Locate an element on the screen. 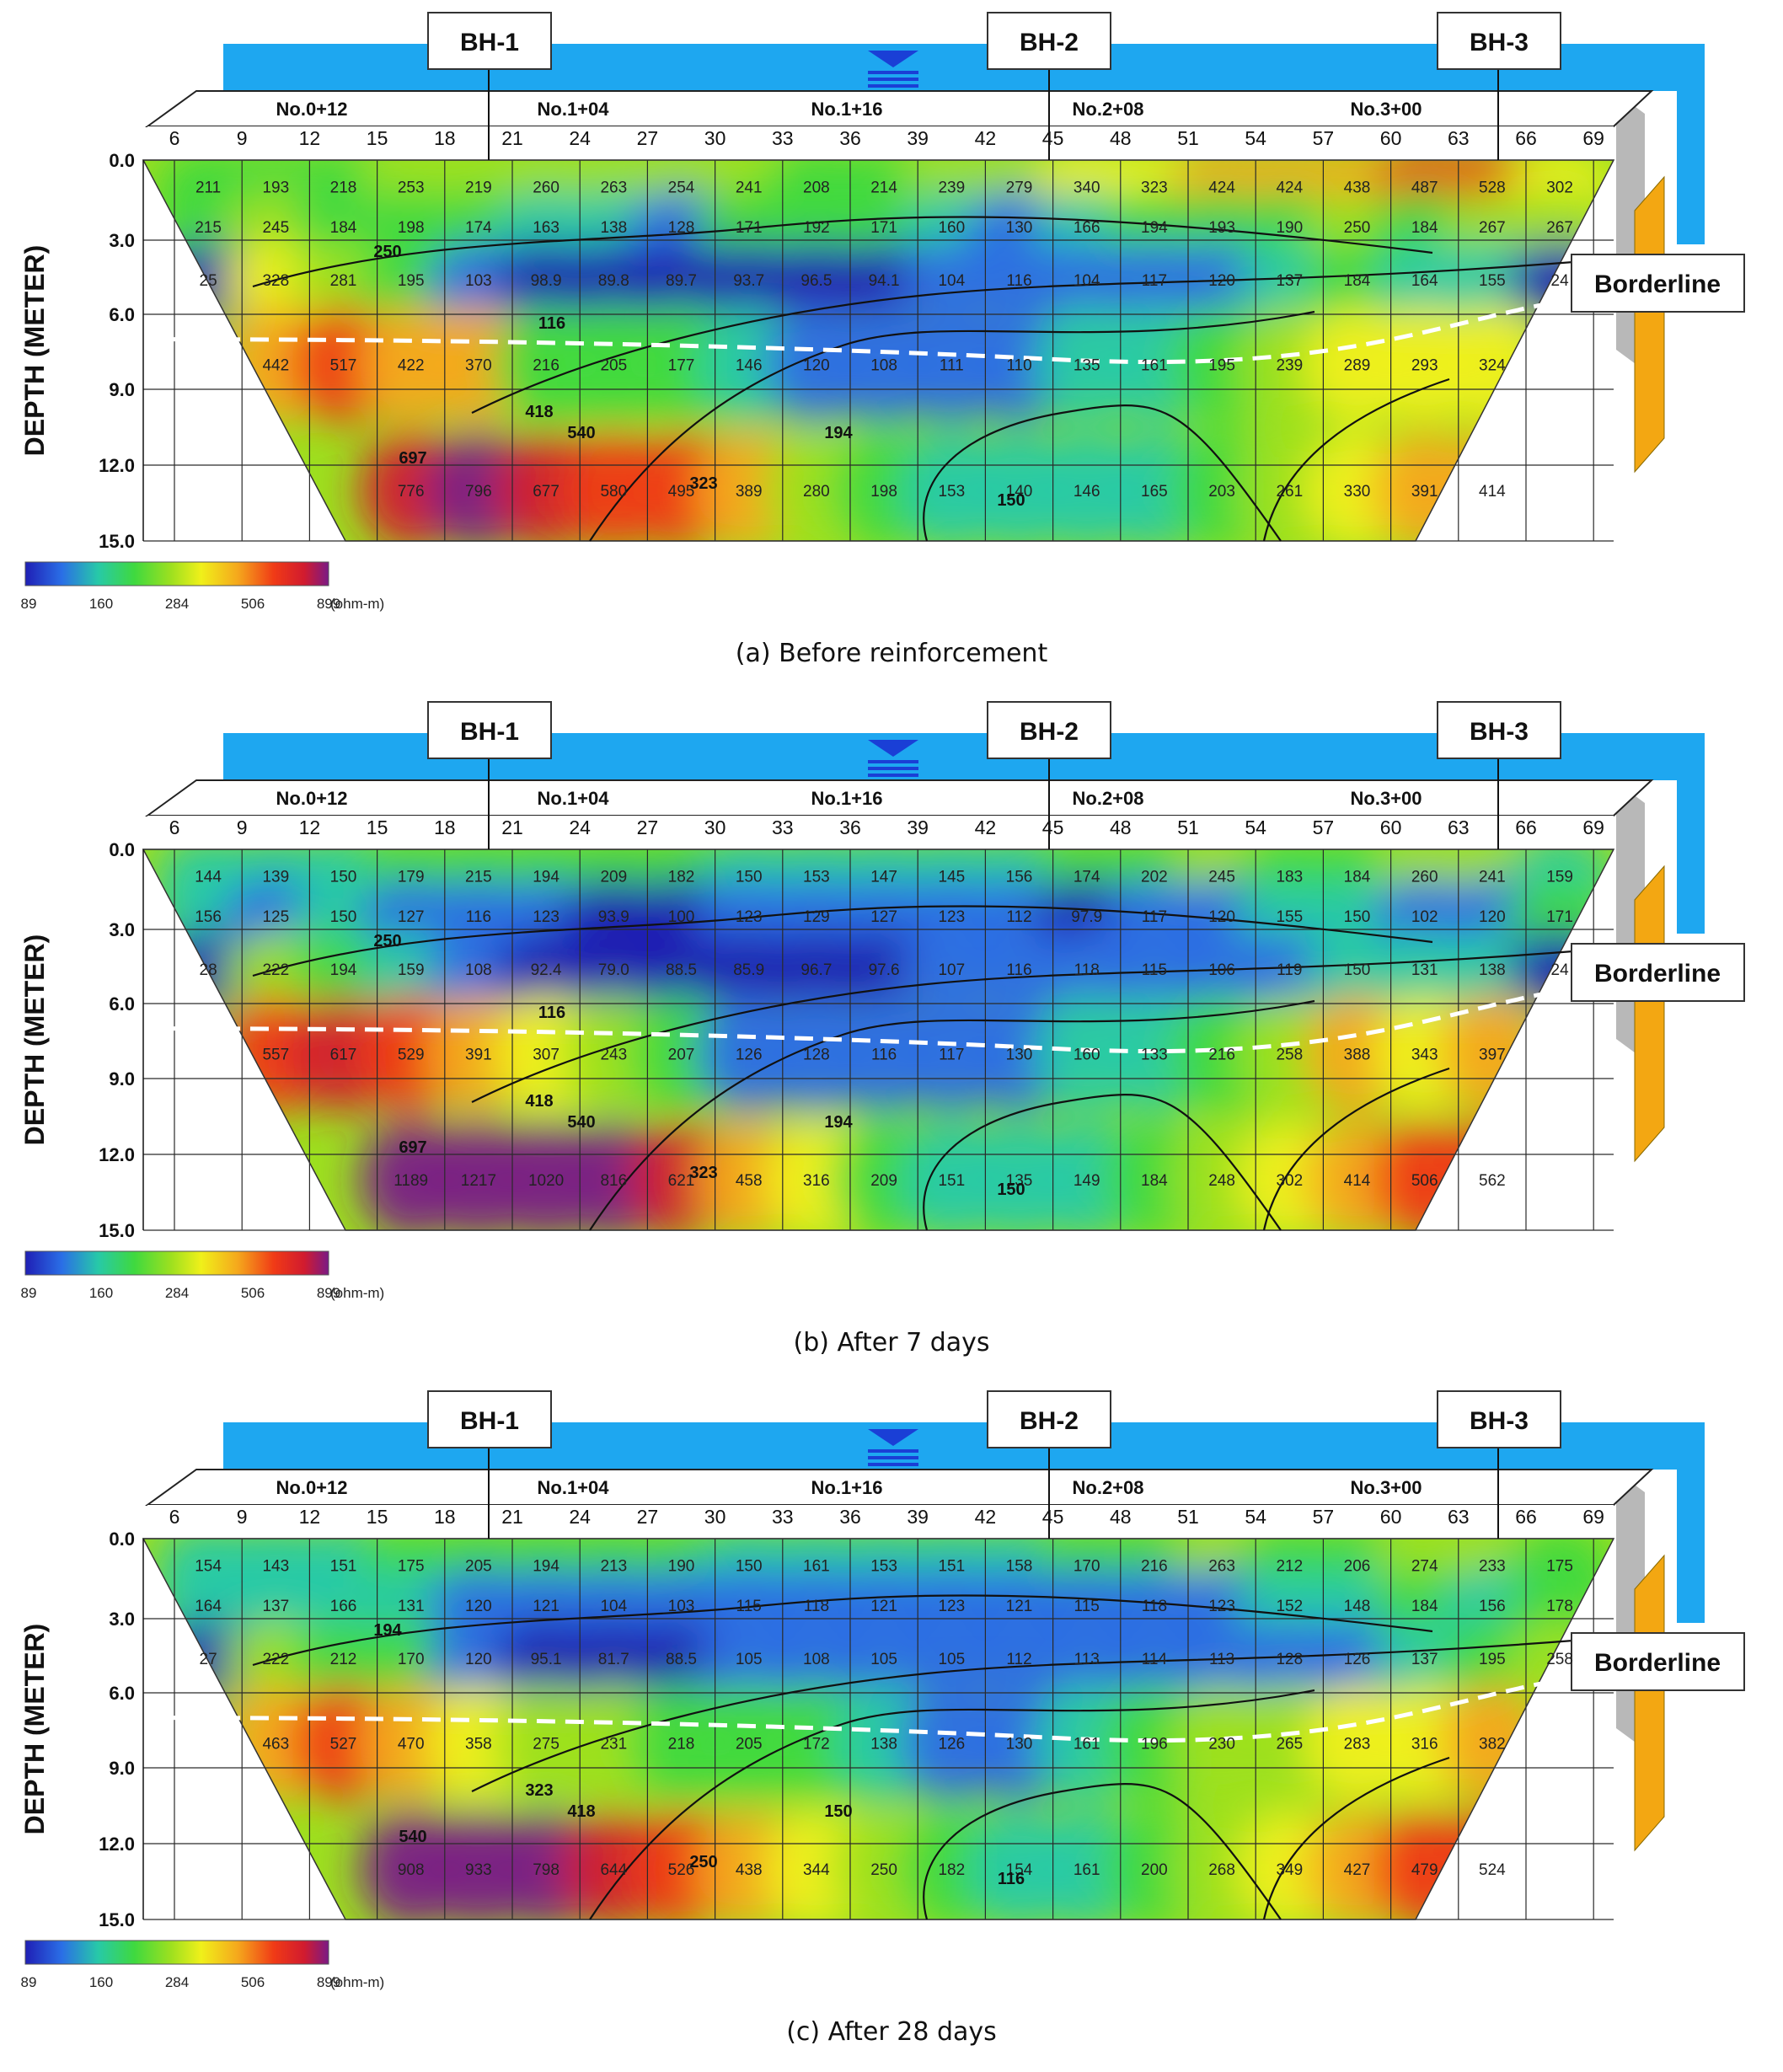 The width and height of the screenshot is (1783, 2072). cell-value: 218 is located at coordinates (343, 188).